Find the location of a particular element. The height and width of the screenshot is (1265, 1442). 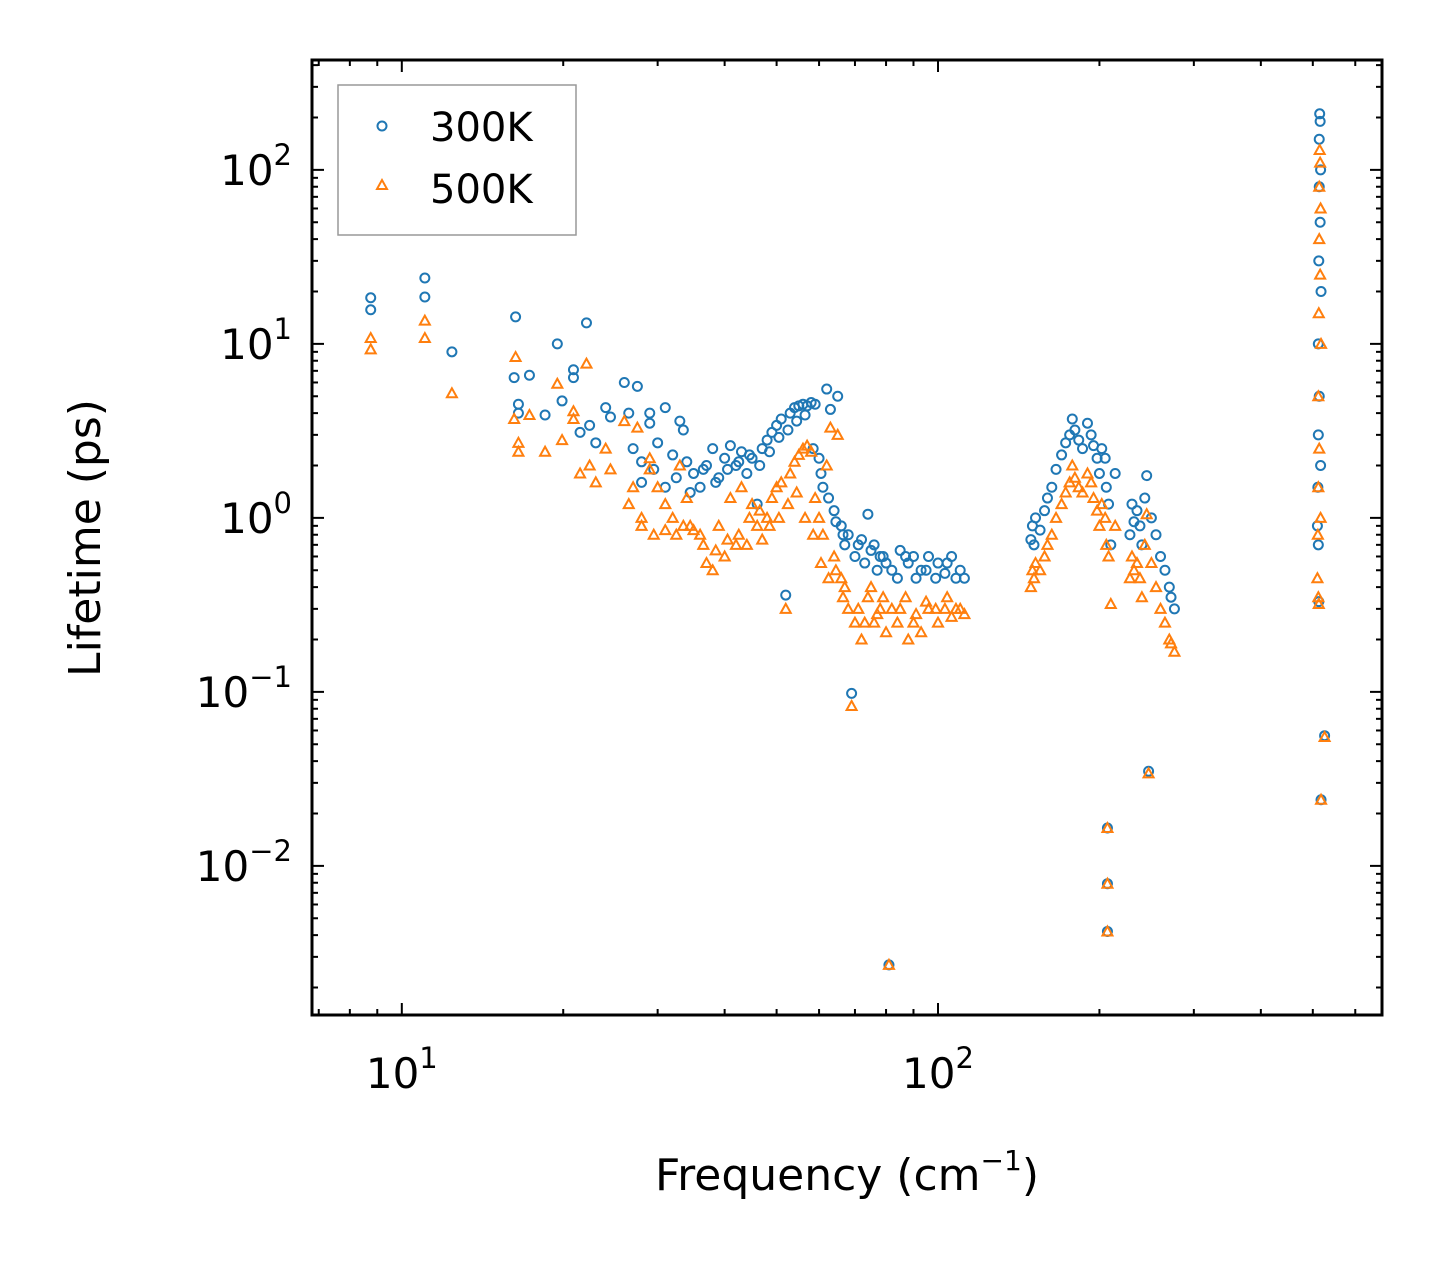

x-tick-label: 101 is located at coordinates (402, 1069).